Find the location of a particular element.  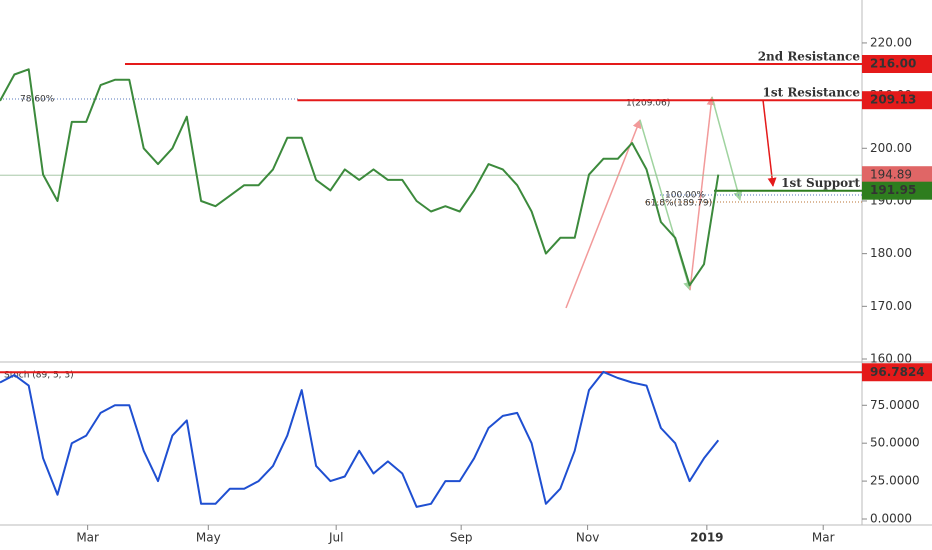

level-tag-label: 191.95 is located at coordinates (893, 190).